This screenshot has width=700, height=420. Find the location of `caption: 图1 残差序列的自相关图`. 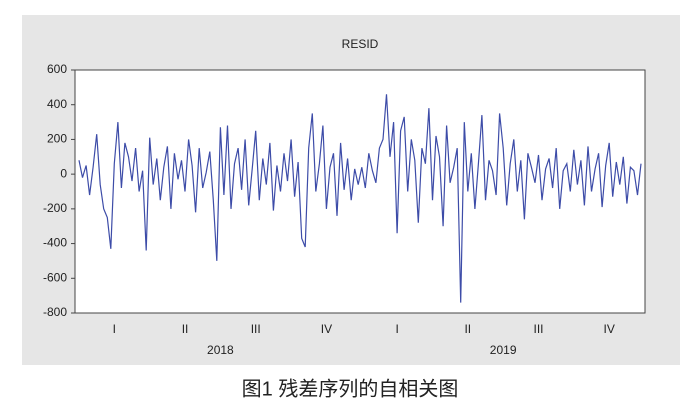

caption: 图1 残差序列的自相关图 is located at coordinates (350, 388).